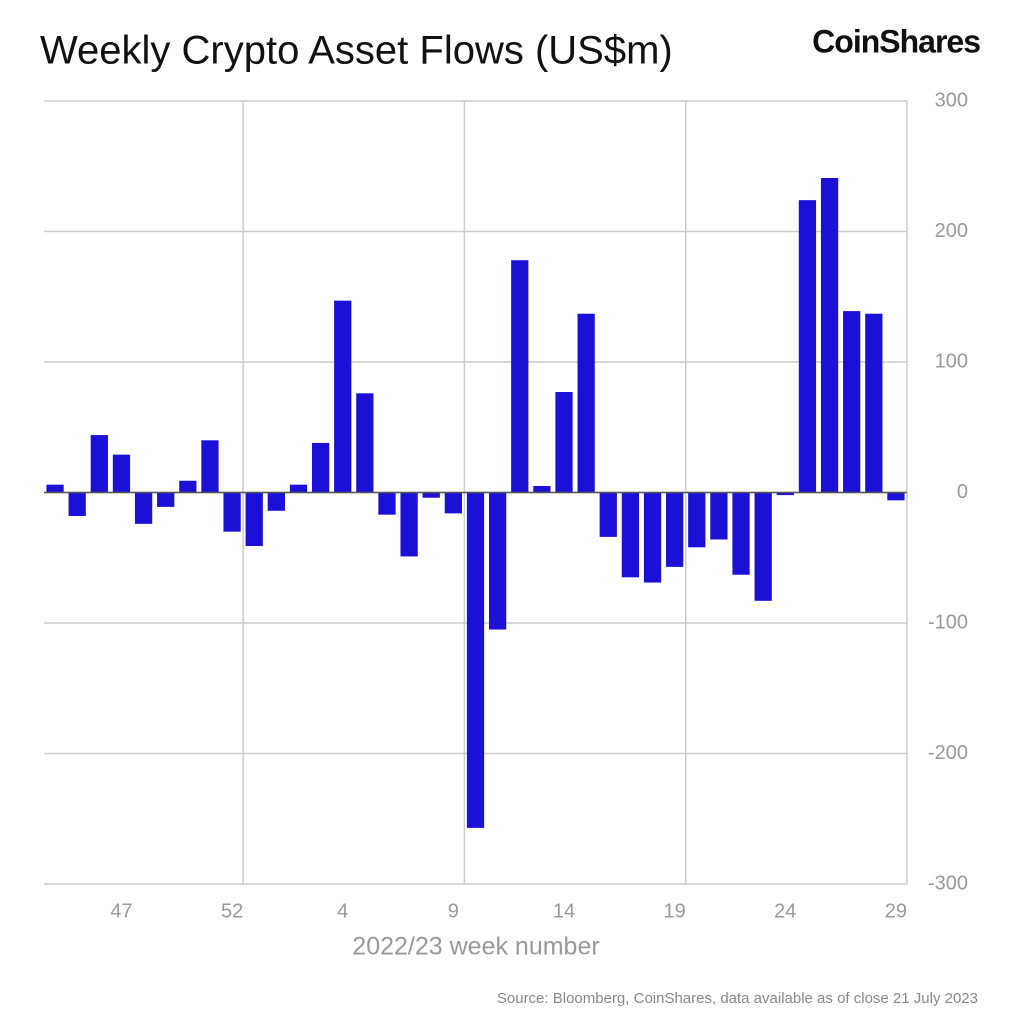  I want to click on x-tick-label: 19, so click(675, 911).